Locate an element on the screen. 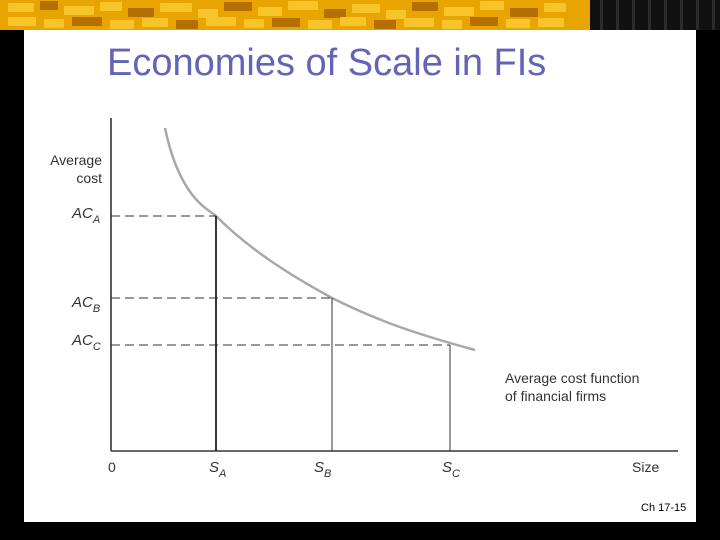  s-a-label: SA is located at coordinates (217, 469).